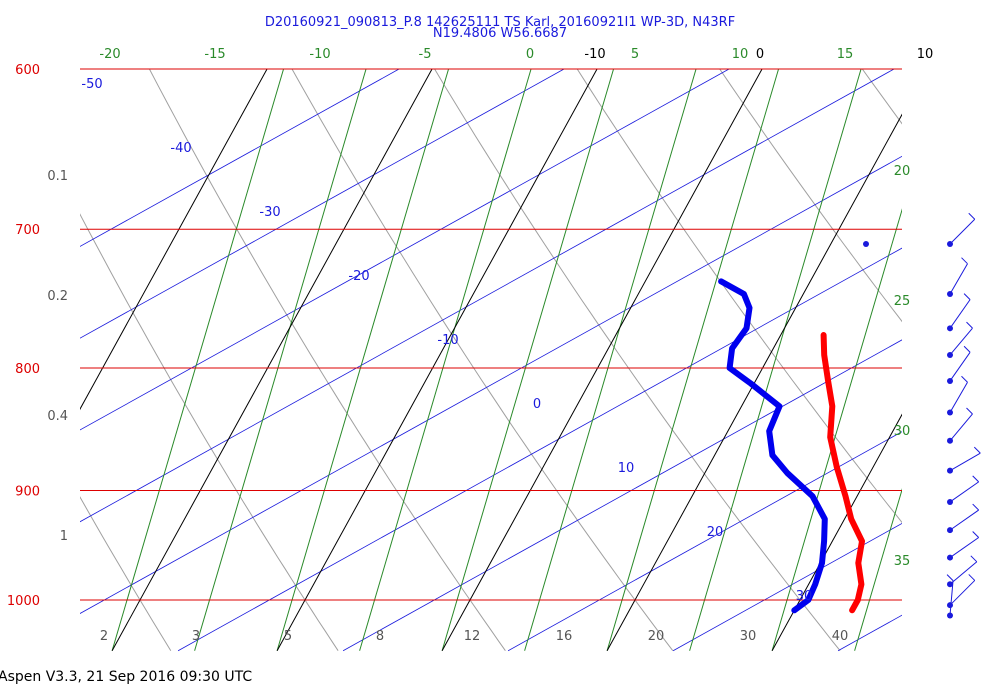  What do you see at coordinates (27, 70) in the screenshot?
I see `isobar-label: 600` at bounding box center [27, 70].